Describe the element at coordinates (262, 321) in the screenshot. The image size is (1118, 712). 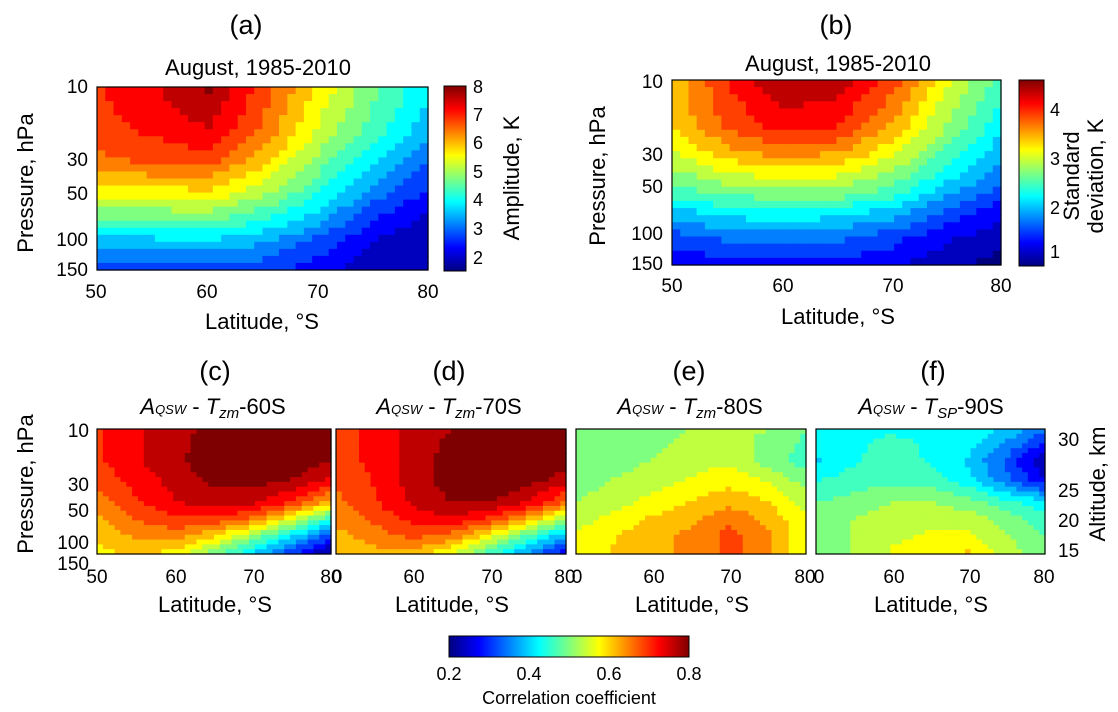
I see `panel-a-xlabel: Latitude, °S` at that location.